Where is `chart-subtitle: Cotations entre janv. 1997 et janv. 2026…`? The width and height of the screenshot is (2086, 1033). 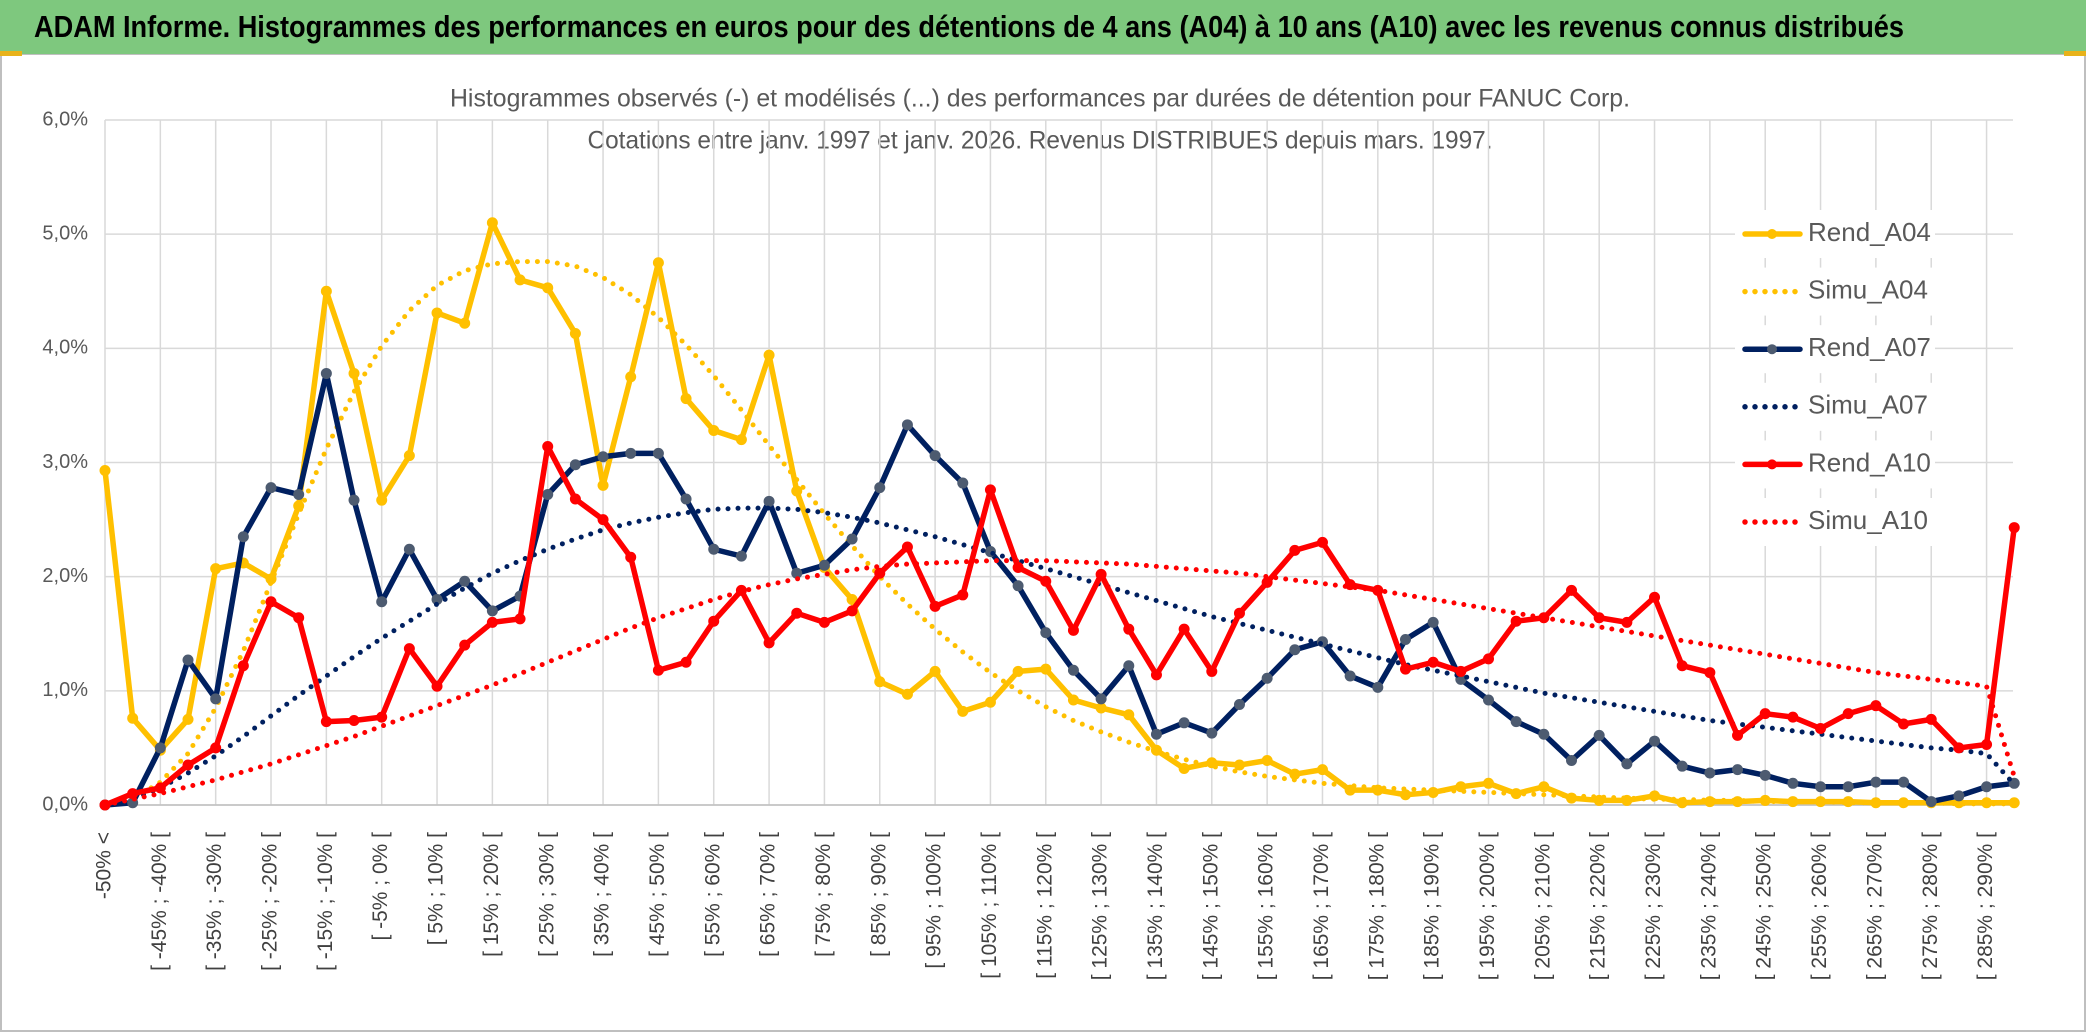 chart-subtitle: Cotations entre janv. 1997 et janv. 2026… is located at coordinates (1040, 141).